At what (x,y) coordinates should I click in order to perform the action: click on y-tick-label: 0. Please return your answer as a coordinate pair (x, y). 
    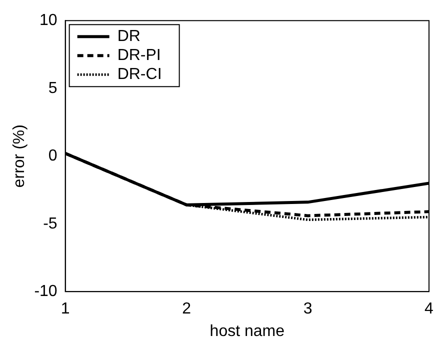
    Looking at the image, I should click on (53, 156).